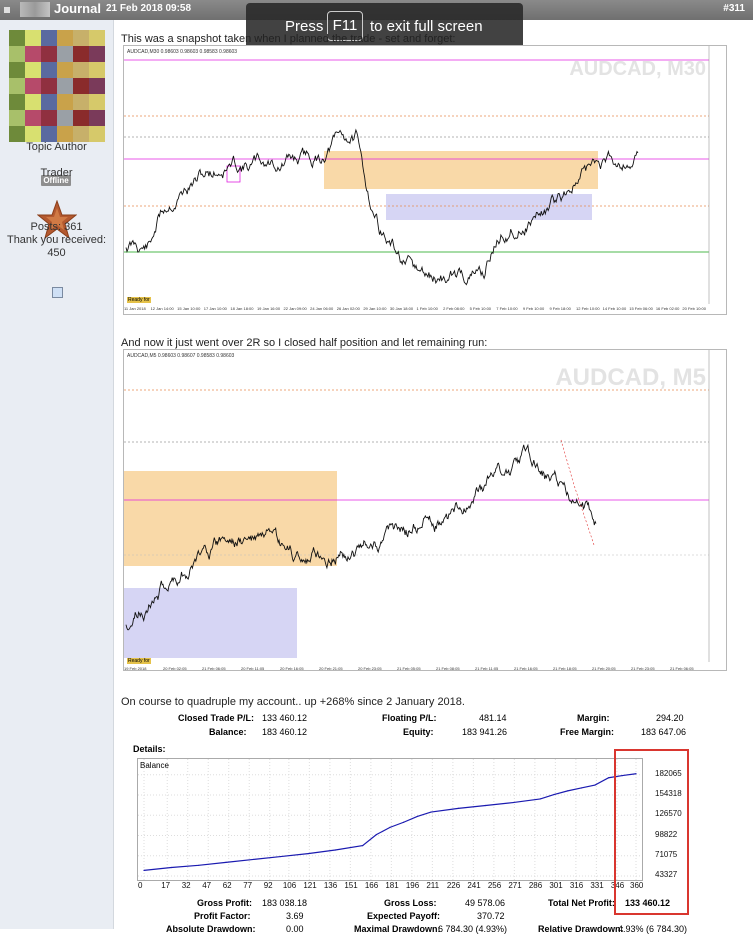  Describe the element at coordinates (664, 732) in the screenshot. I see `free-margin-value: 183 647.06` at that location.